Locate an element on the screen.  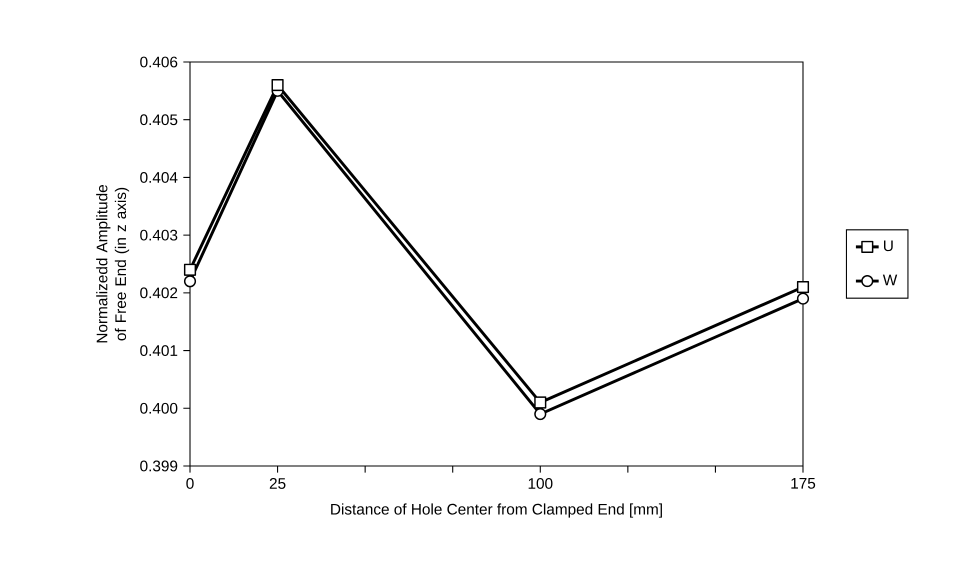
y-axis-title: Normalizedd Amplitude of Free End (in z axis) is located at coordinates (113, 263).